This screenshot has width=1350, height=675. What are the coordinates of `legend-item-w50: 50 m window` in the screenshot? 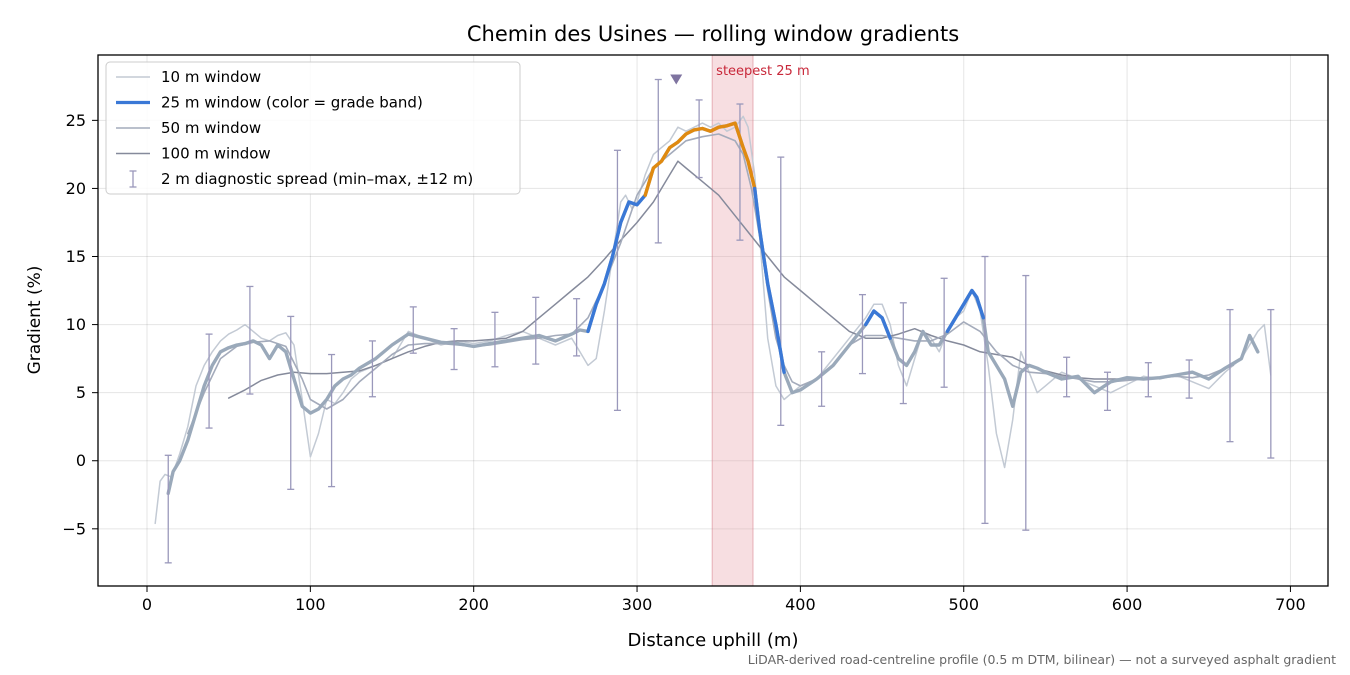 It's located at (188, 128).